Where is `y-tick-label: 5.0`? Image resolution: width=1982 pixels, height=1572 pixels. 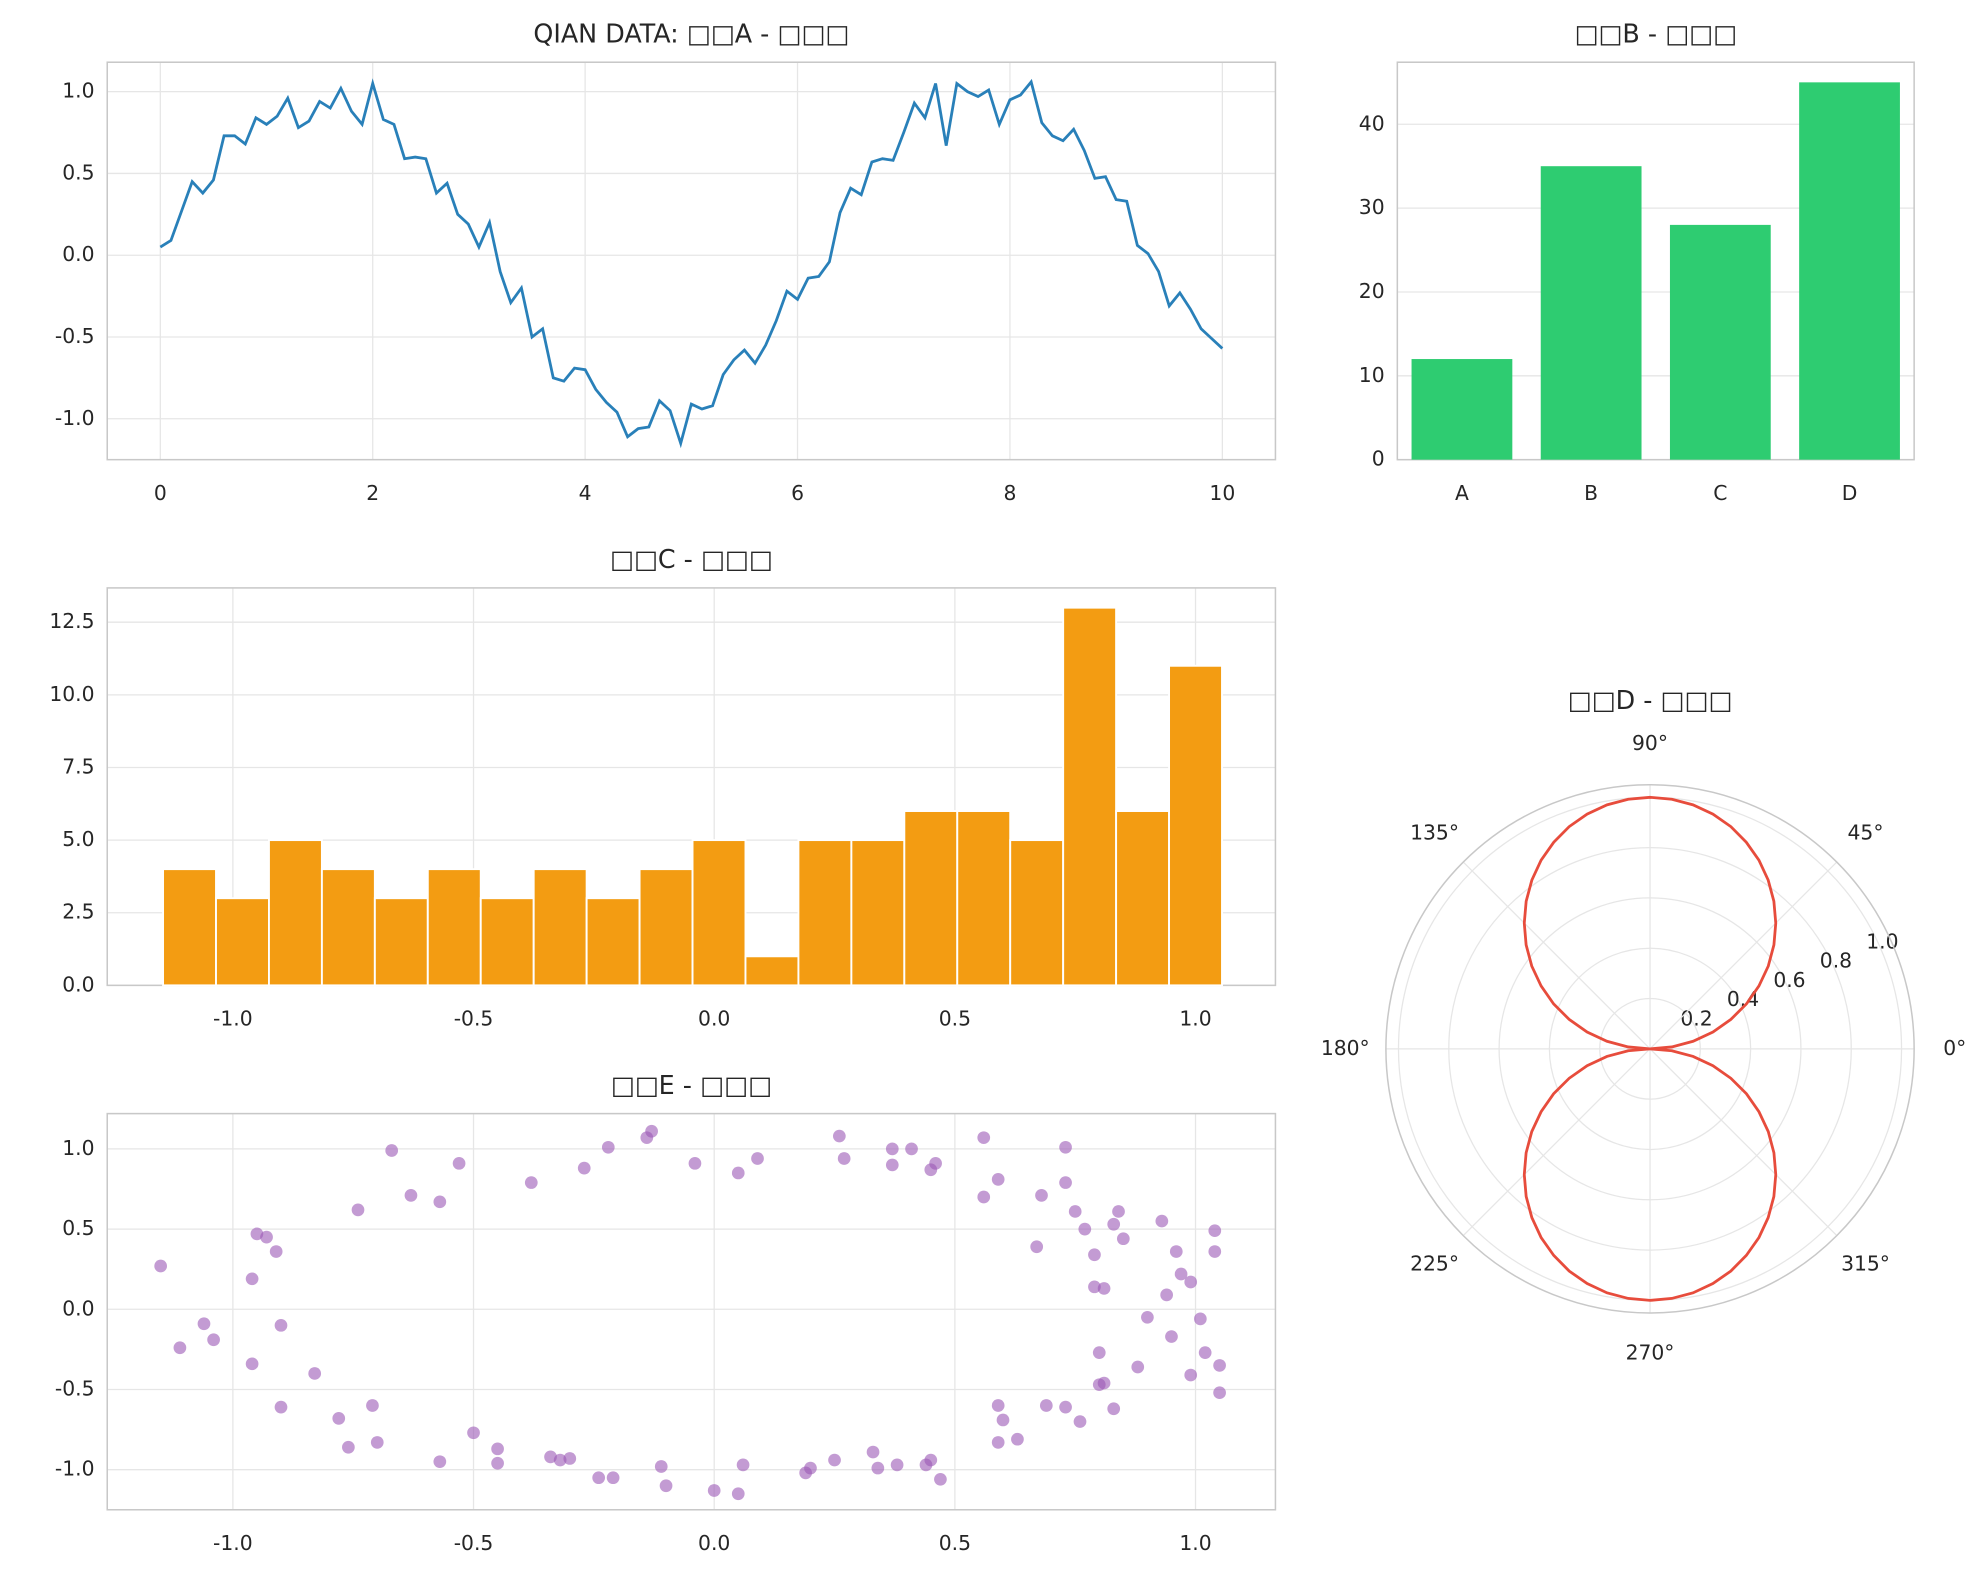
y-tick-label: 5.0 is located at coordinates (78, 839).